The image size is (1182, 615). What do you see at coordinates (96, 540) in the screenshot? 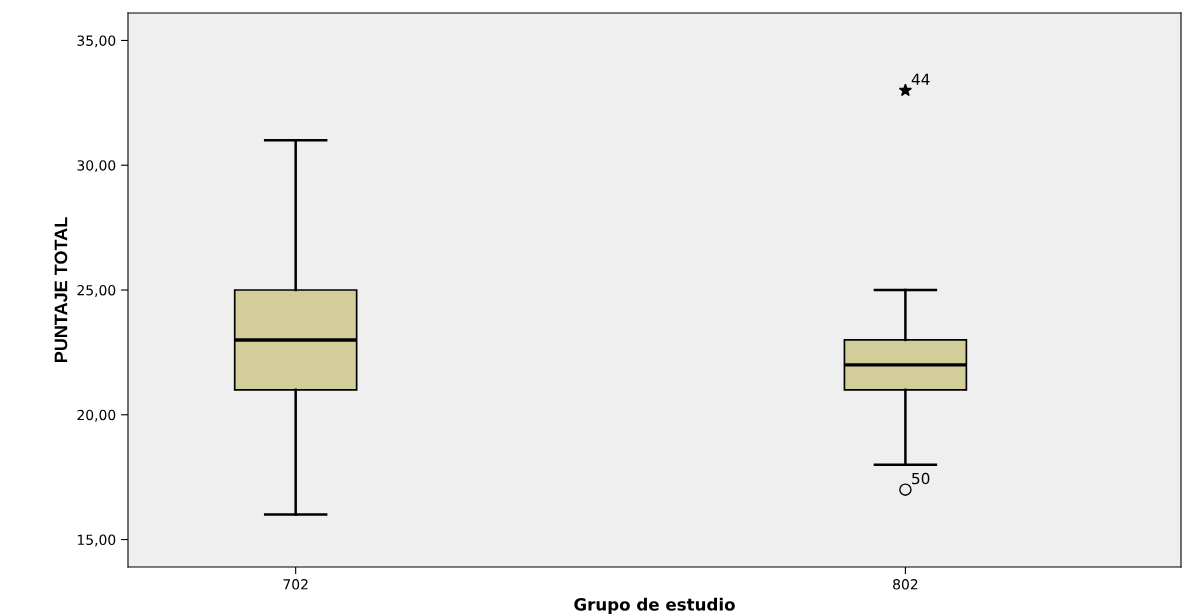
I see `y-tick-label: 15,00` at bounding box center [96, 540].